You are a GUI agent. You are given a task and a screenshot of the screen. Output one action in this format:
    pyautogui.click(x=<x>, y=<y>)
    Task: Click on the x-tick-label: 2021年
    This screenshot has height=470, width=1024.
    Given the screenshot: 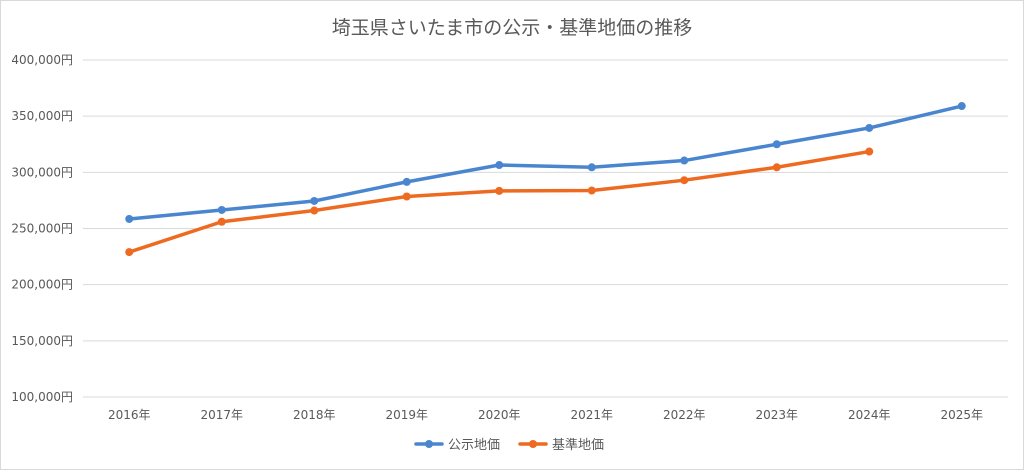 What is the action you would take?
    pyautogui.click(x=591, y=415)
    